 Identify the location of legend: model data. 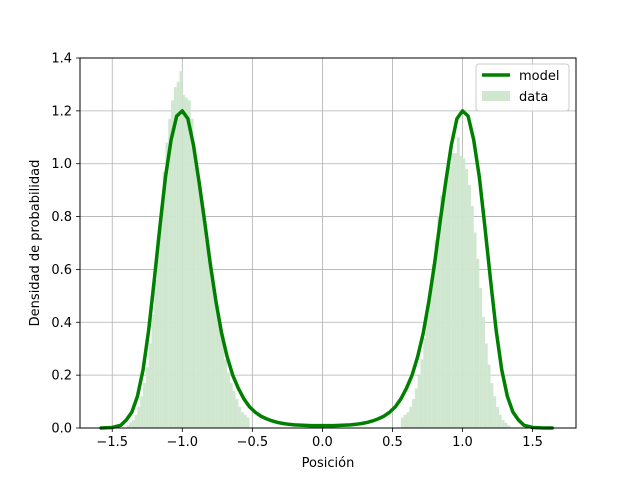
(522, 87).